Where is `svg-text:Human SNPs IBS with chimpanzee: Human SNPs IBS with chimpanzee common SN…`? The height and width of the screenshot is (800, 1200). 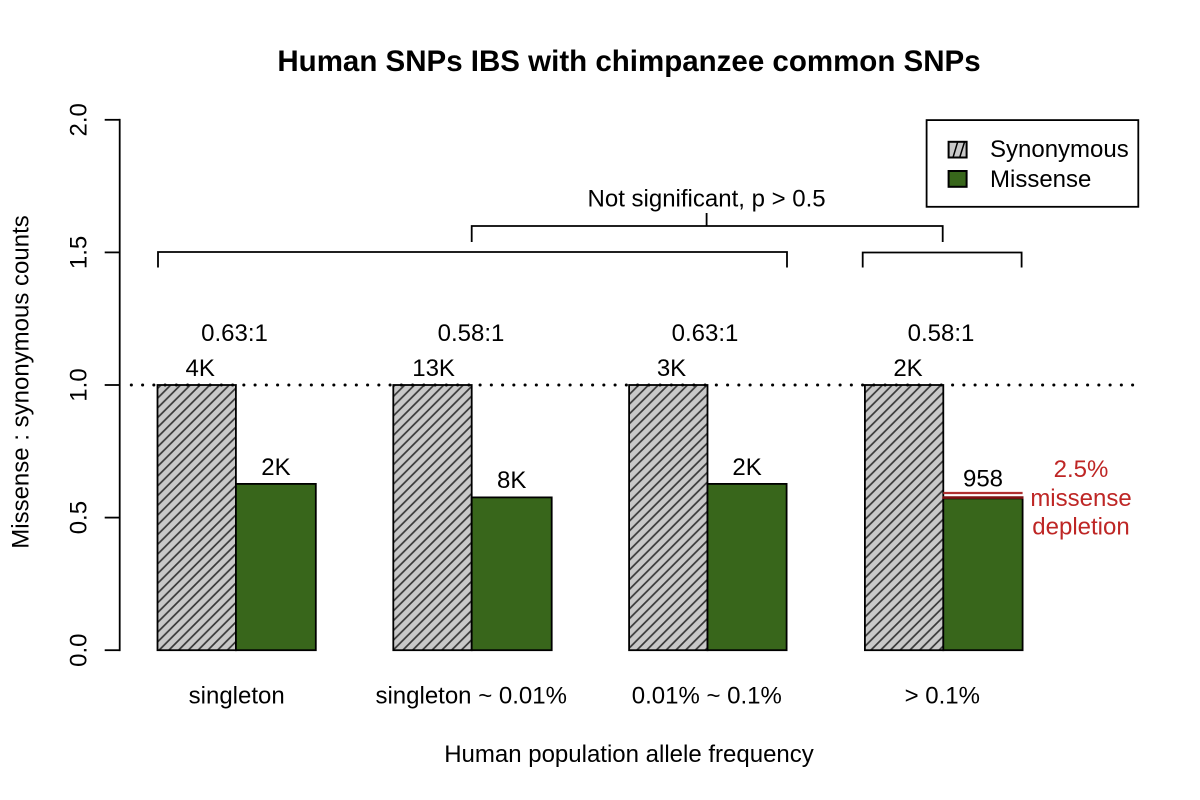
svg-text:Human SNPs IBS with chimpanzee: Human SNPs IBS with chimpanzee common SN… is located at coordinates (628, 61).